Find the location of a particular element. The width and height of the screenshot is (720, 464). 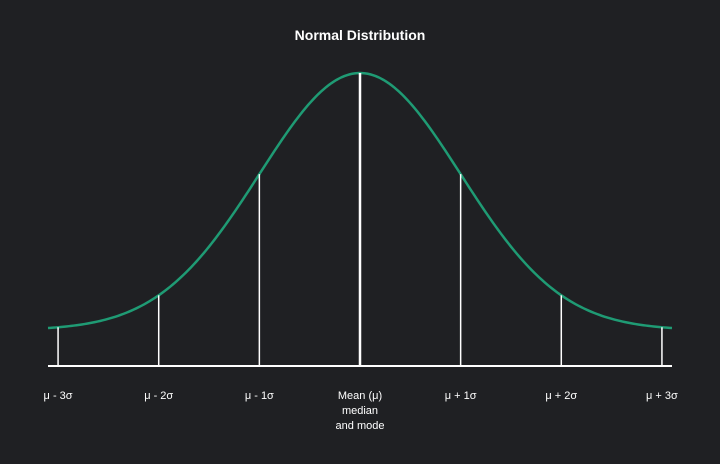

x-tick-label: Mean (μ) median and mode is located at coordinates (360, 411).